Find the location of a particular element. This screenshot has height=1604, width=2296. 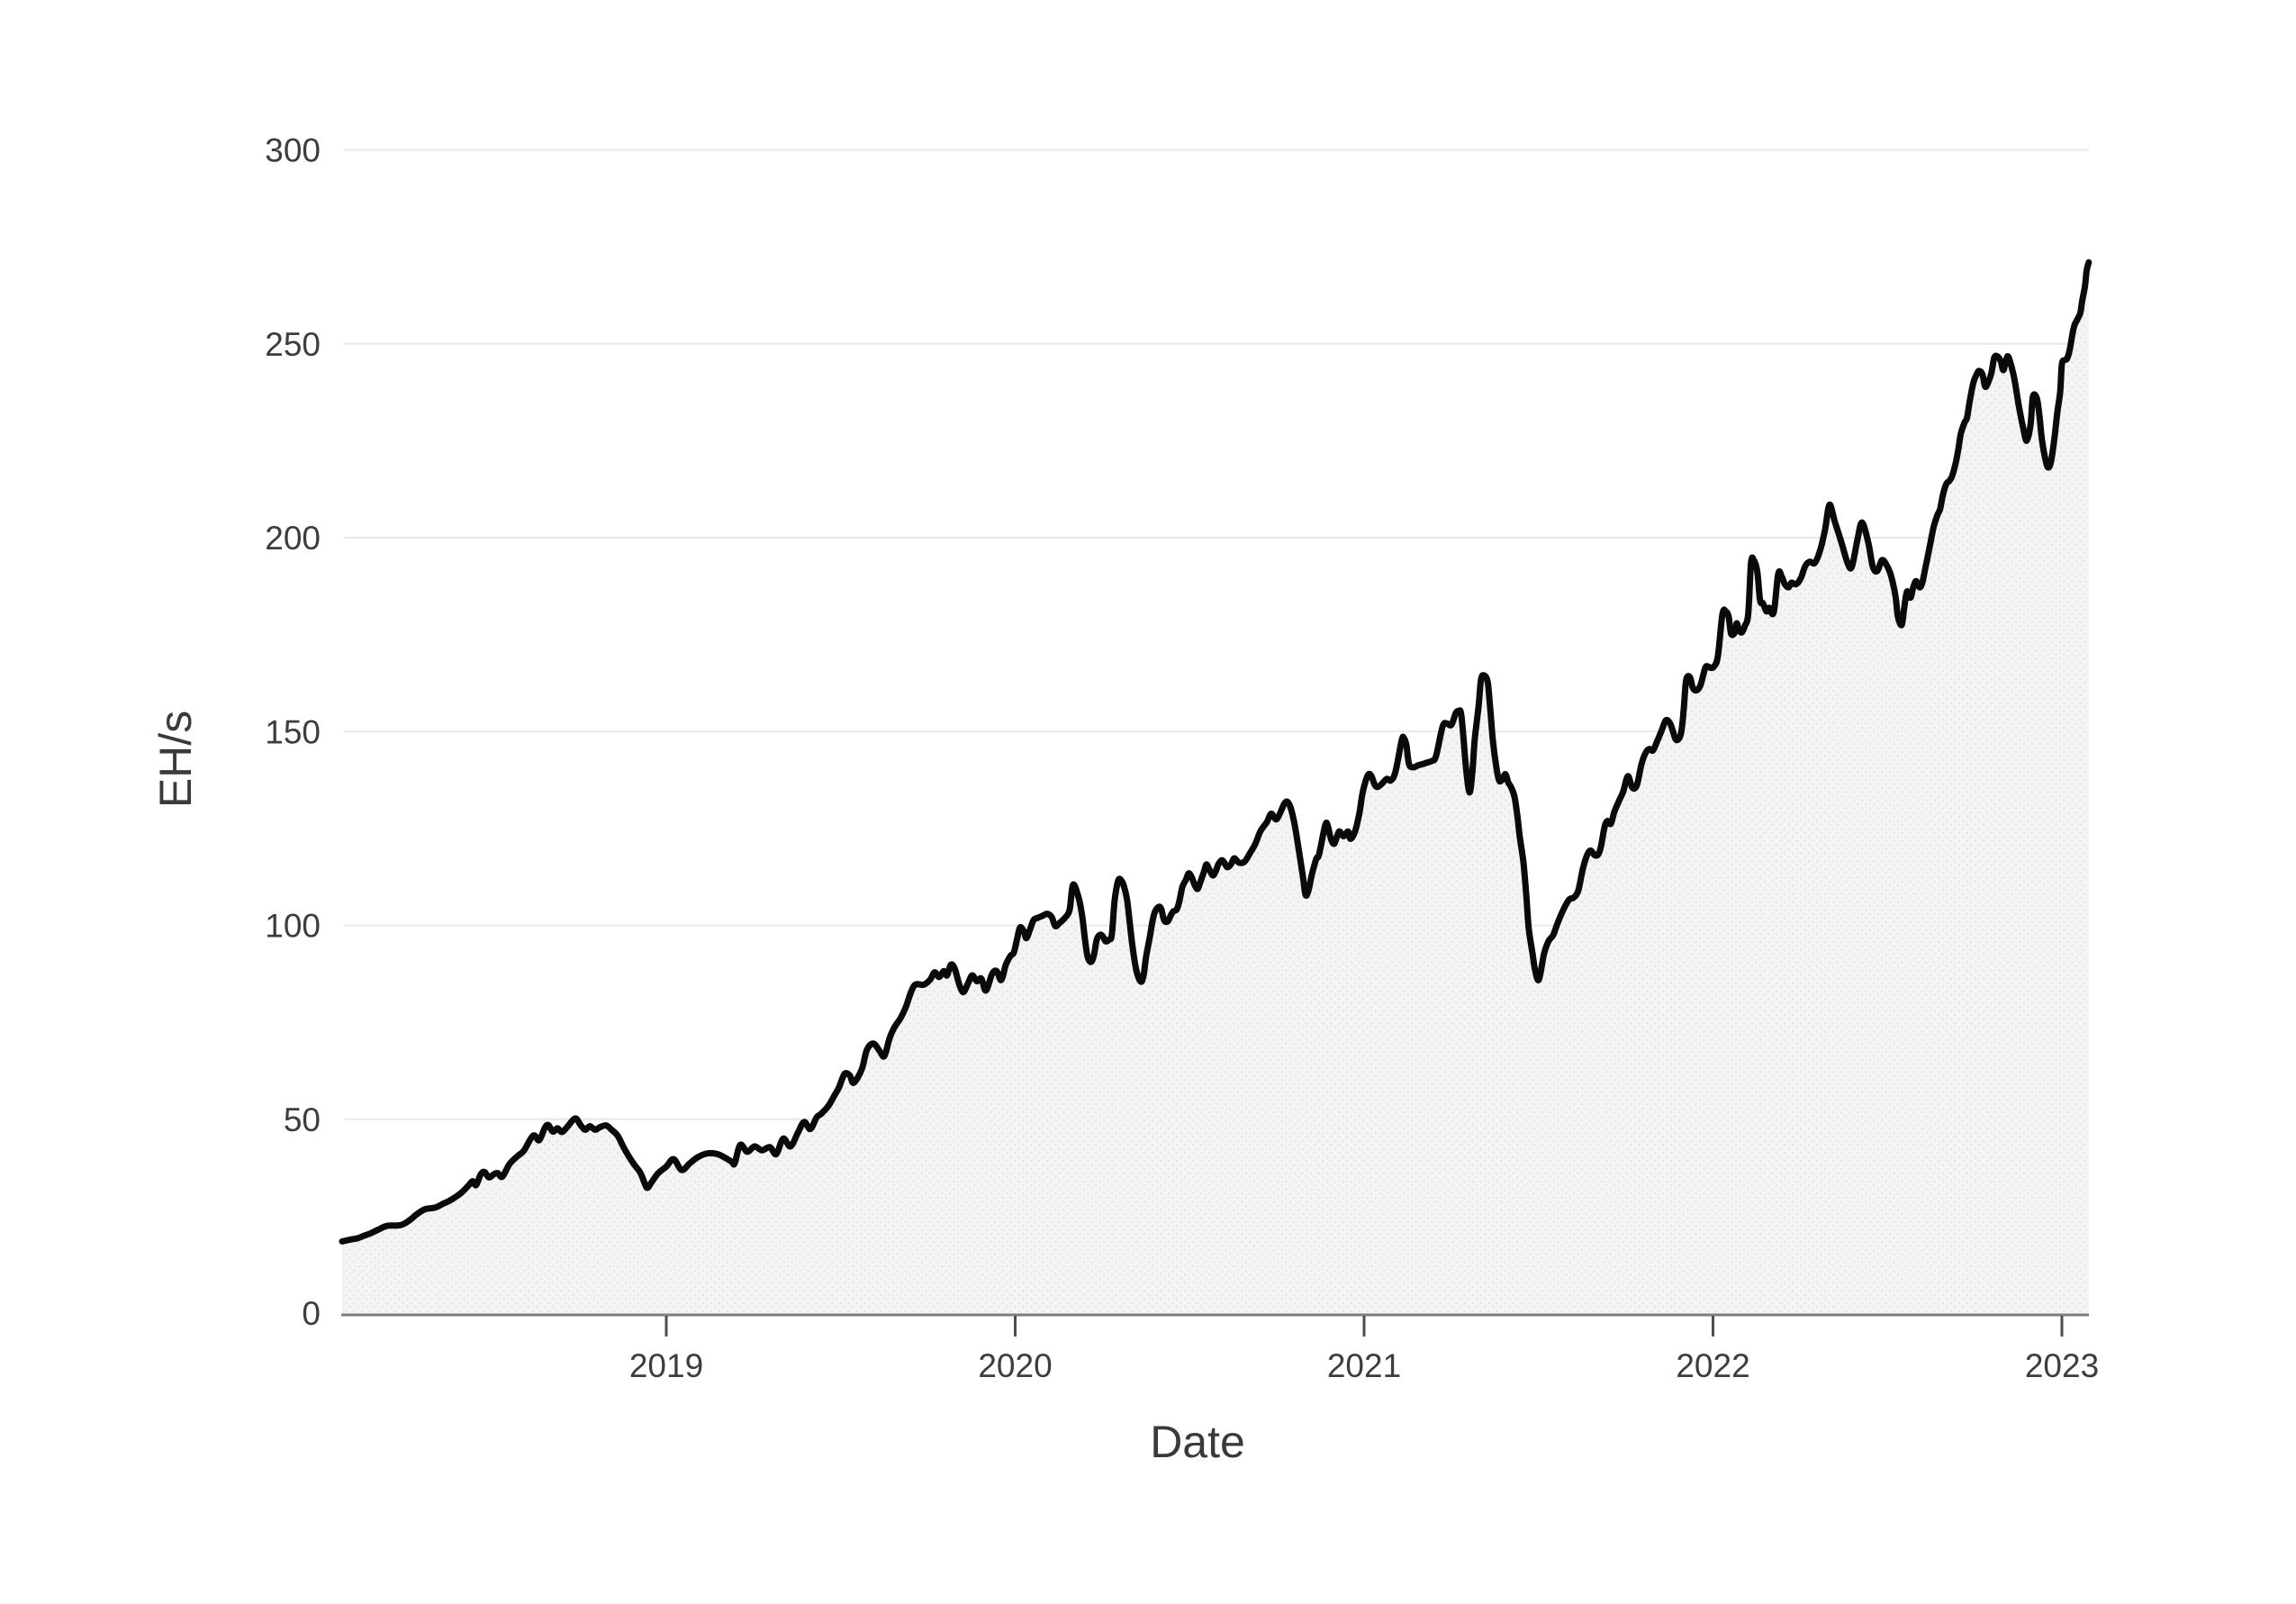

y-tick-label-300: 300 is located at coordinates (293, 151).